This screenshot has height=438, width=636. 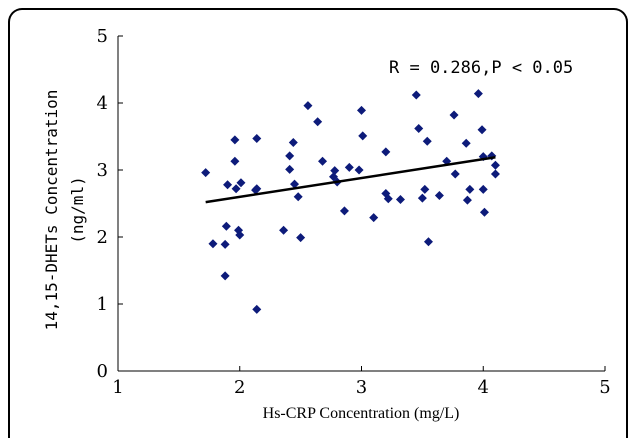 I want to click on x-tick-label: 2, so click(x=239, y=387).